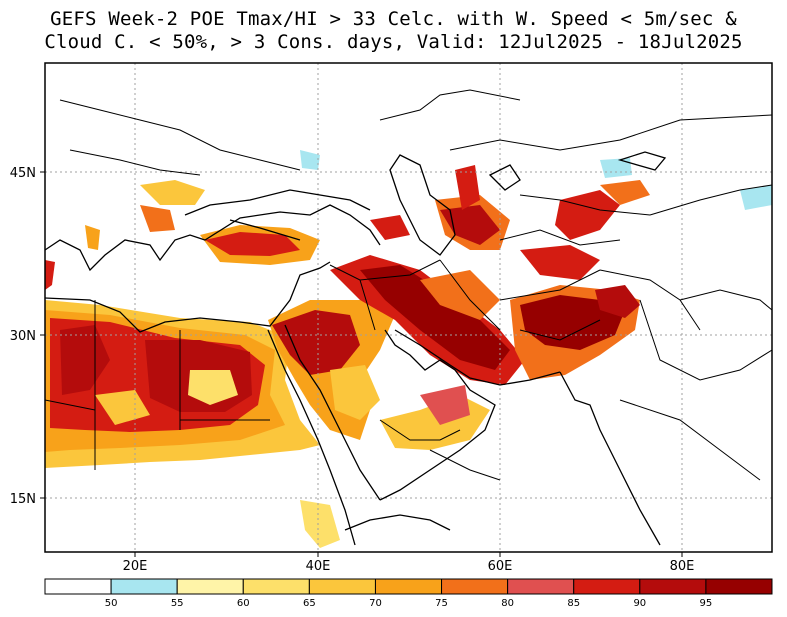 This screenshot has width=787, height=617. Describe the element at coordinates (135, 566) in the screenshot. I see `lon-label-20e: 20E` at that location.